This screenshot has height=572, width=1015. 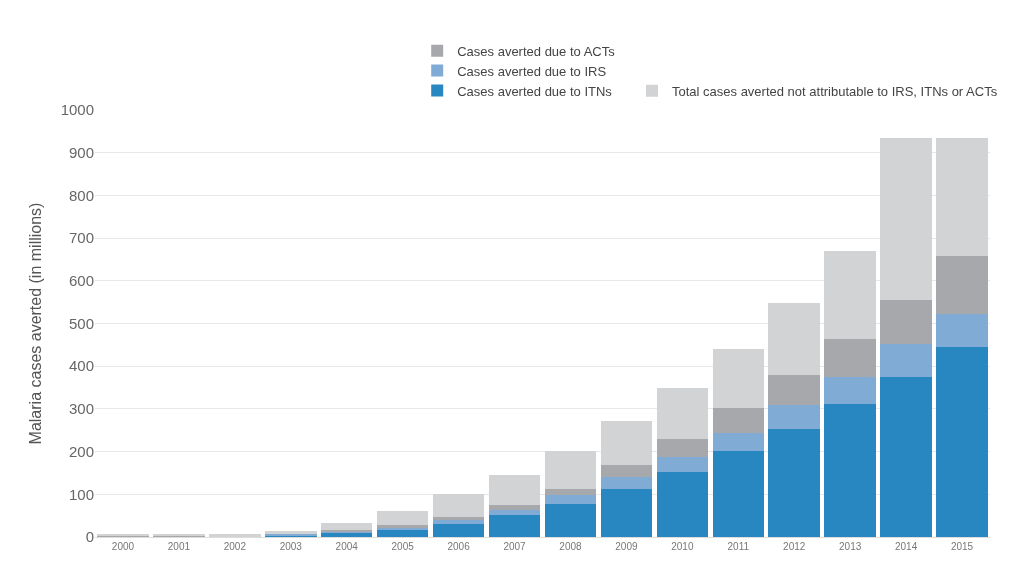 I want to click on legend-label: Total cases averted not attributable to IRS, ITNs or ACTs, so click(x=835, y=91).